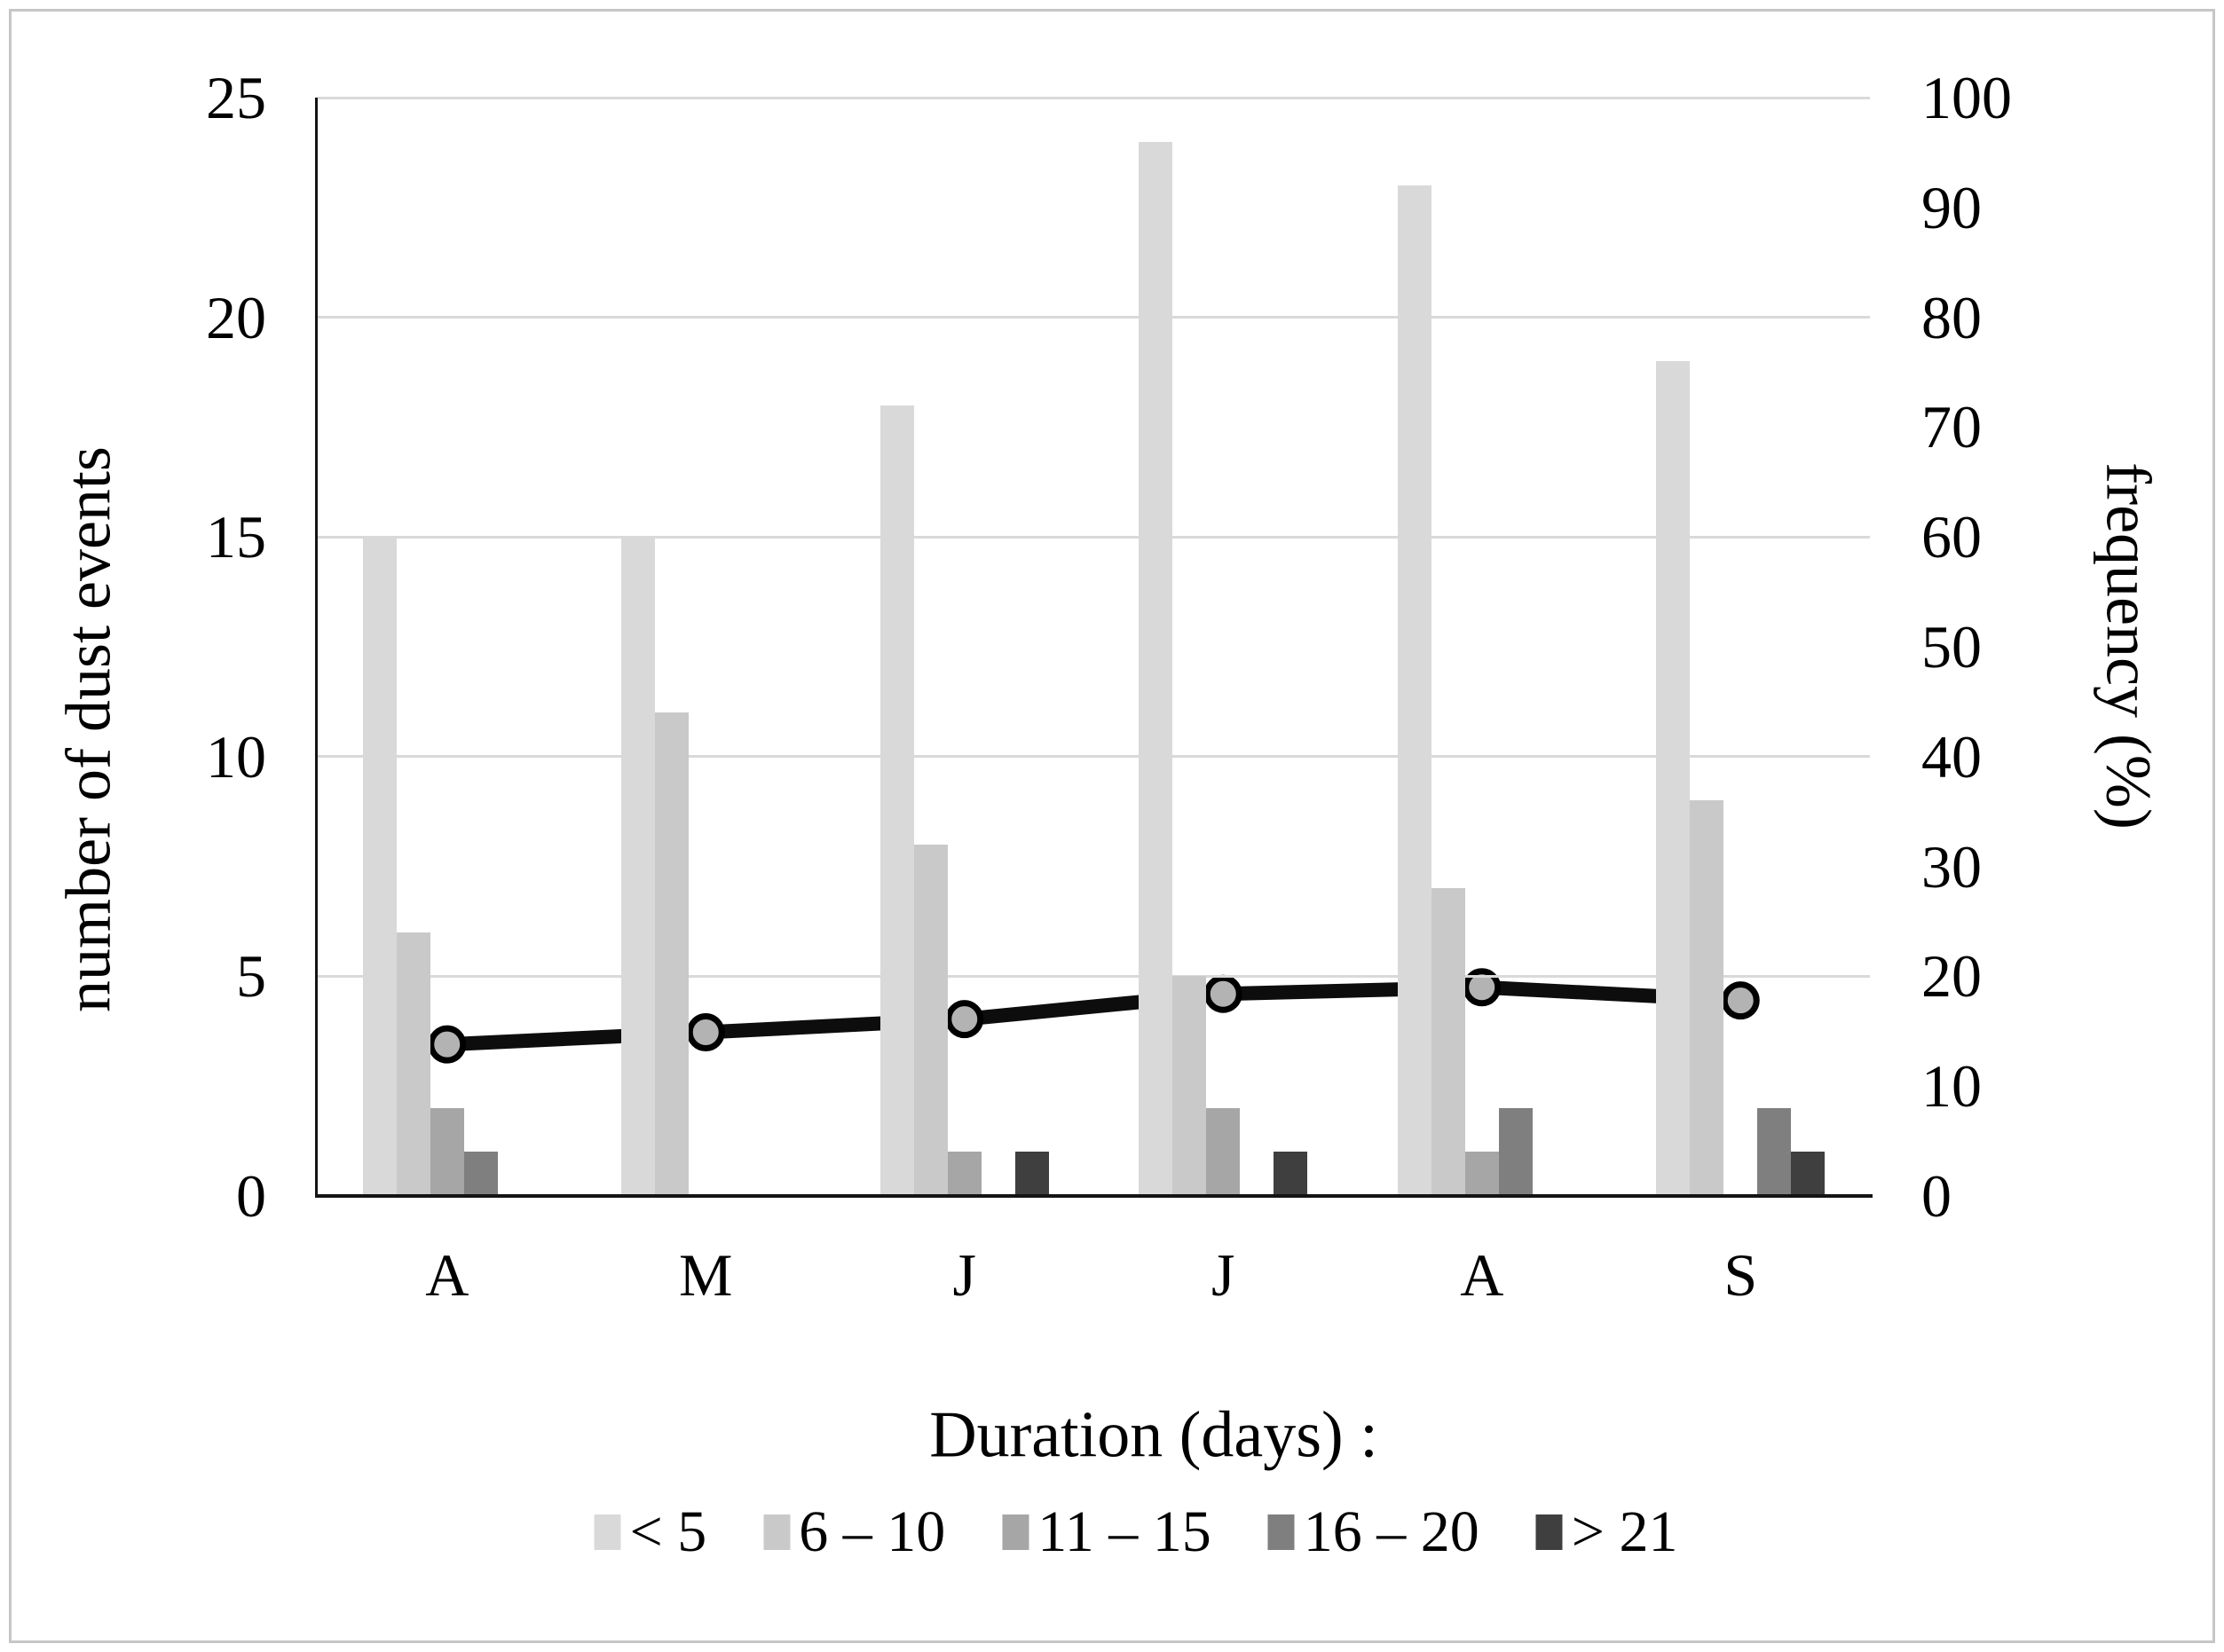 The height and width of the screenshot is (1652, 2224). I want to click on left-axis-line, so click(316, 648).